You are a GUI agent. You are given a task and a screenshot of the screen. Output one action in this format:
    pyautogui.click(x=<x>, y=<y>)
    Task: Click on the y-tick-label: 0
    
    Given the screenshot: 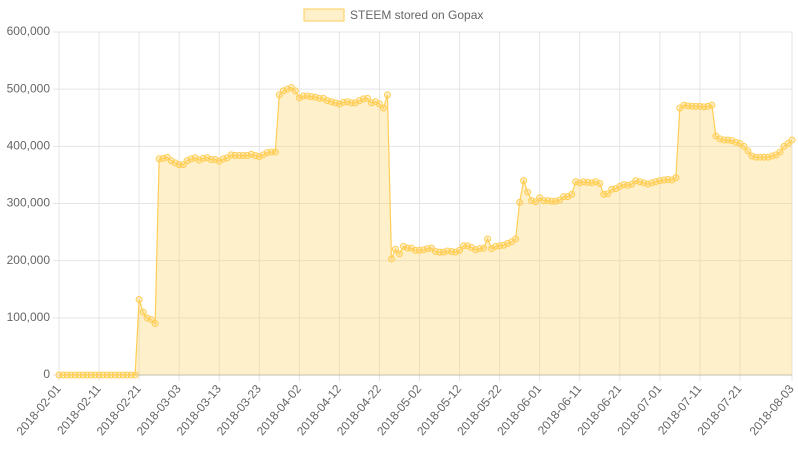 What is the action you would take?
    pyautogui.click(x=46, y=374)
    